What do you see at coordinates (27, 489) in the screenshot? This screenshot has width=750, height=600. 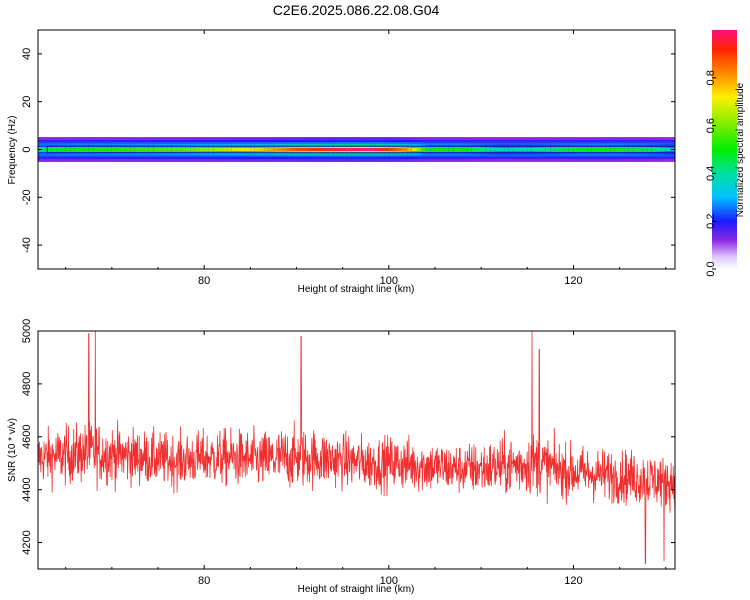 I see `y-tick-label: 4400` at bounding box center [27, 489].